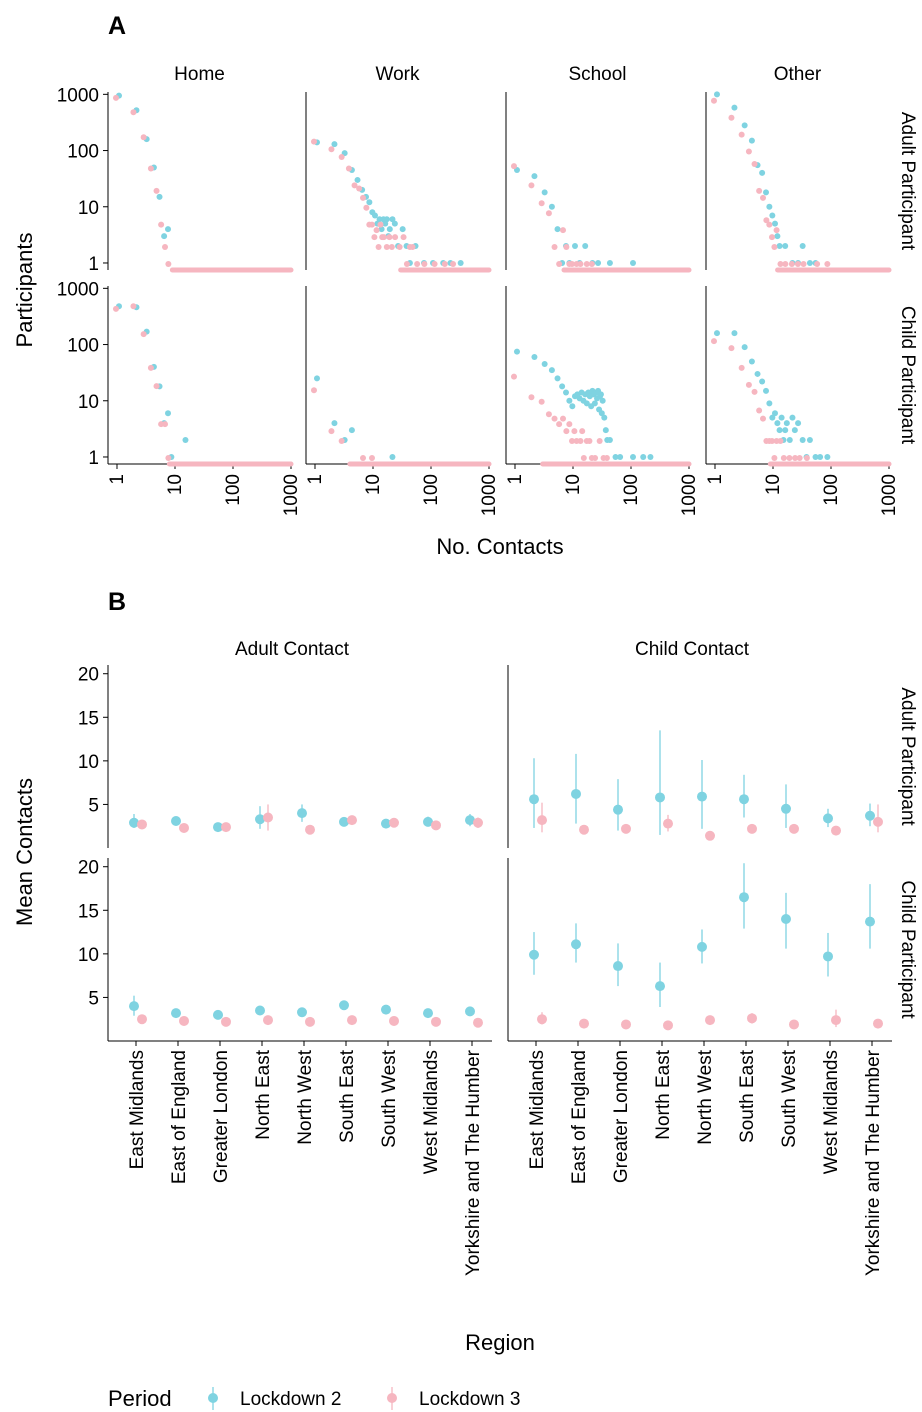 The height and width of the screenshot is (1412, 922). What do you see at coordinates (663, 1094) in the screenshot?
I see `x-tick-label-child-contact-child-participant: North East` at bounding box center [663, 1094].